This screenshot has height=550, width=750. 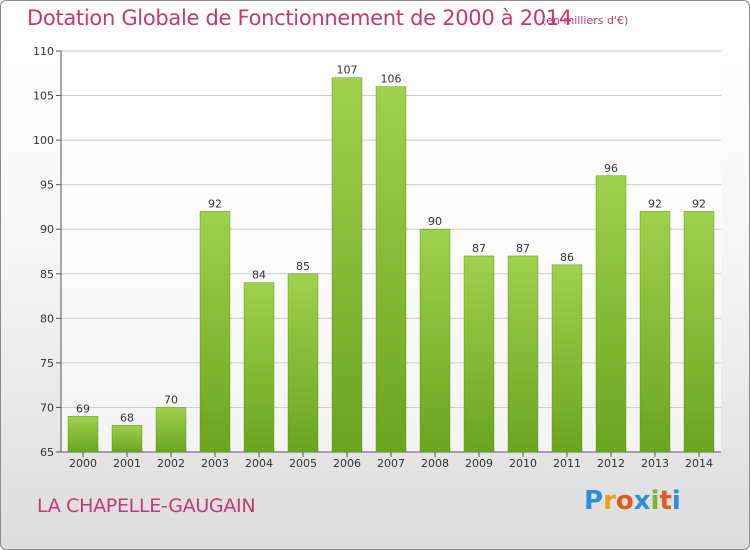 What do you see at coordinates (47, 185) in the screenshot?
I see `y-tick-label: 95` at bounding box center [47, 185].